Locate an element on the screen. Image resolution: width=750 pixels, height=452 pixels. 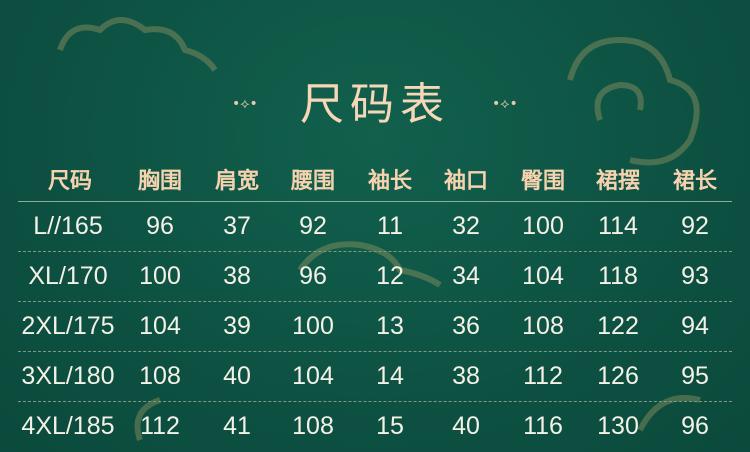
table-cell: 41 is located at coordinates (237, 426).